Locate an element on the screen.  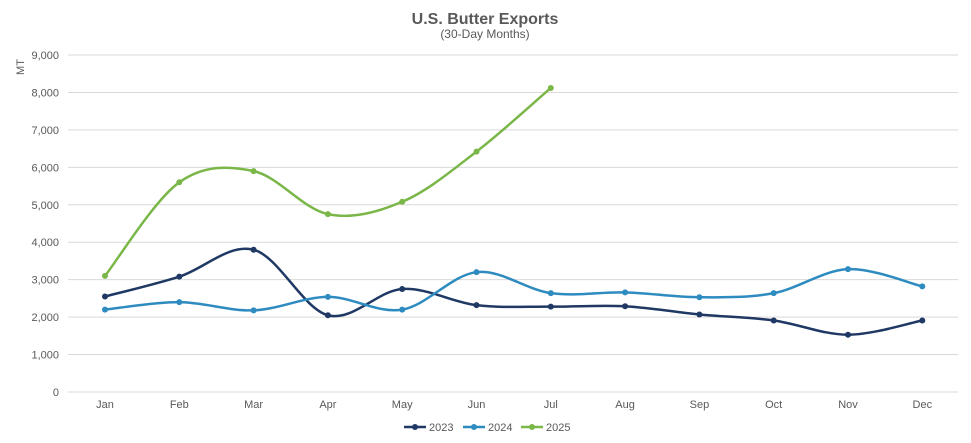
data-point-2023-aug is located at coordinates (625, 306).